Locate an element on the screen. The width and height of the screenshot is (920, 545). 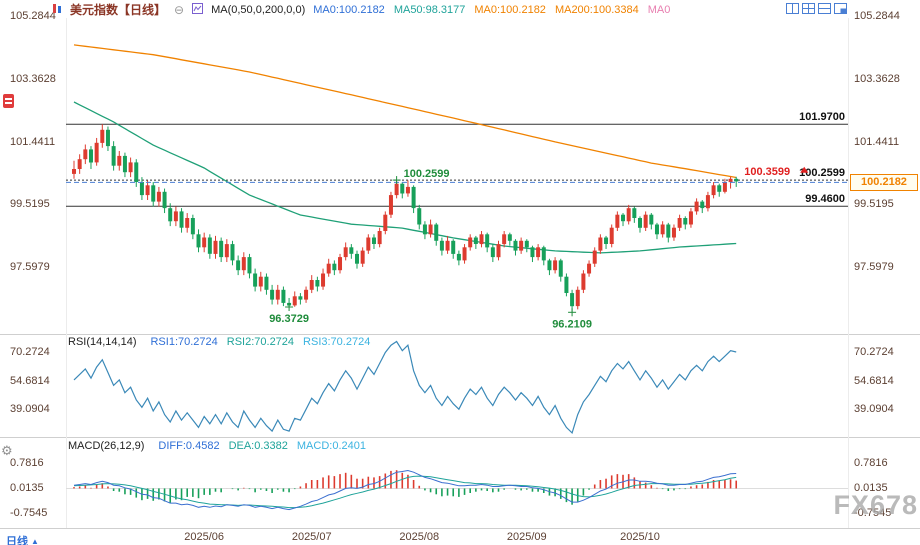
rsi-legend-item: RSI3:70.2724 is located at coordinates (337, 342).